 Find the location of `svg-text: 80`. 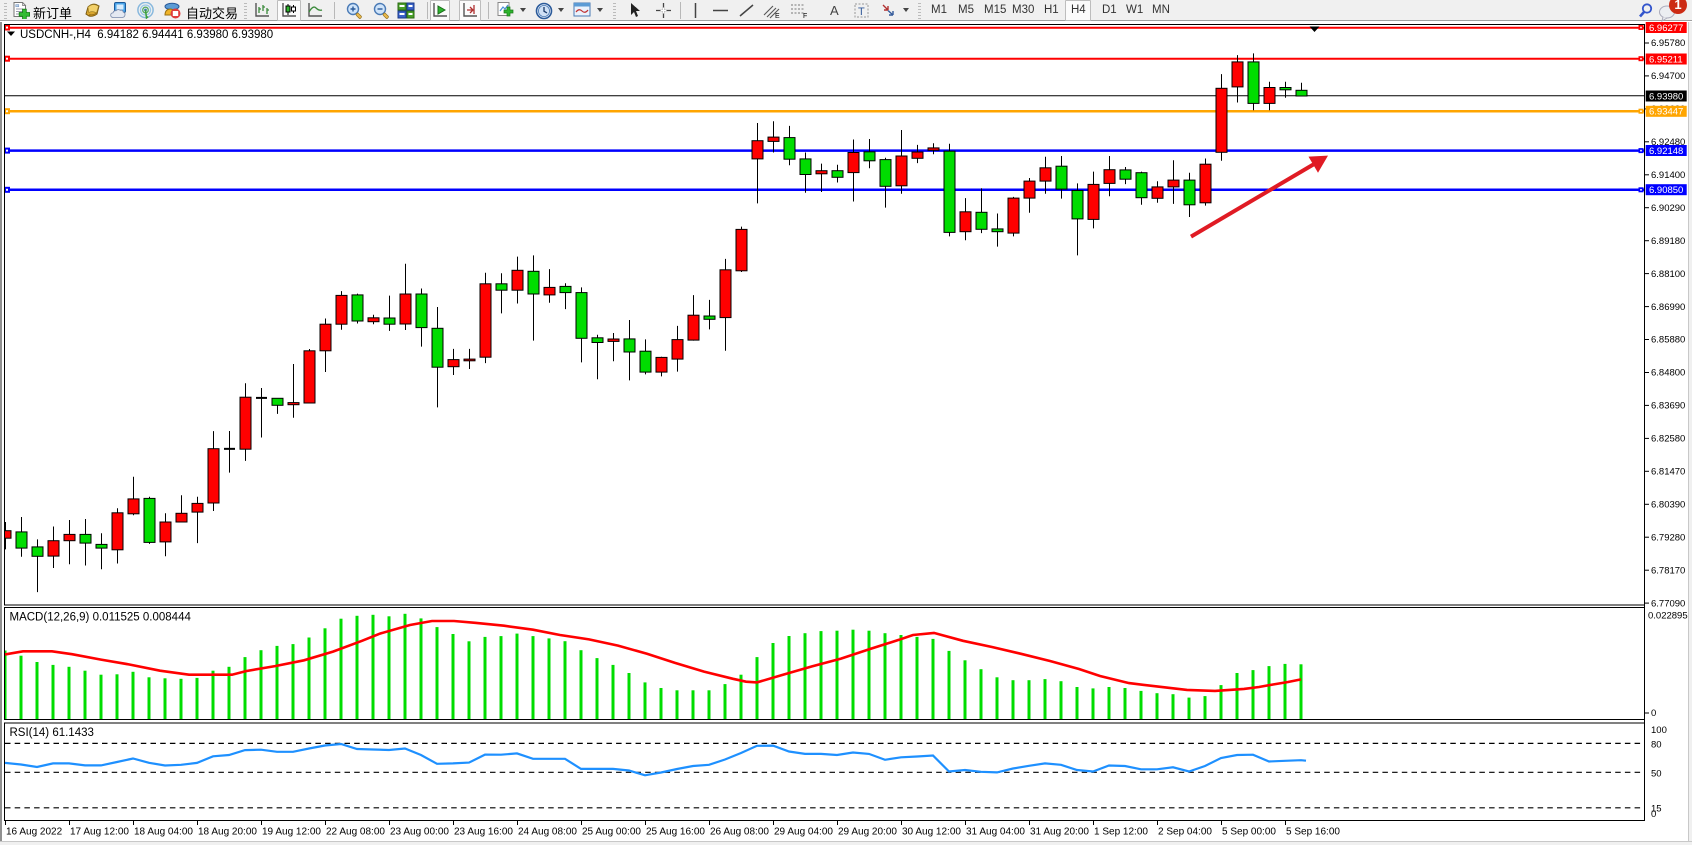

svg-text: 80 is located at coordinates (1656, 744).